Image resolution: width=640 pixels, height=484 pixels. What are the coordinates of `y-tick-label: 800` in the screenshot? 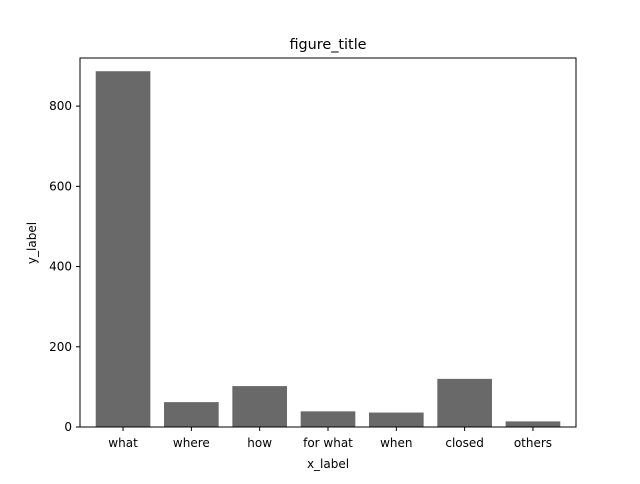 It's located at (60, 106).